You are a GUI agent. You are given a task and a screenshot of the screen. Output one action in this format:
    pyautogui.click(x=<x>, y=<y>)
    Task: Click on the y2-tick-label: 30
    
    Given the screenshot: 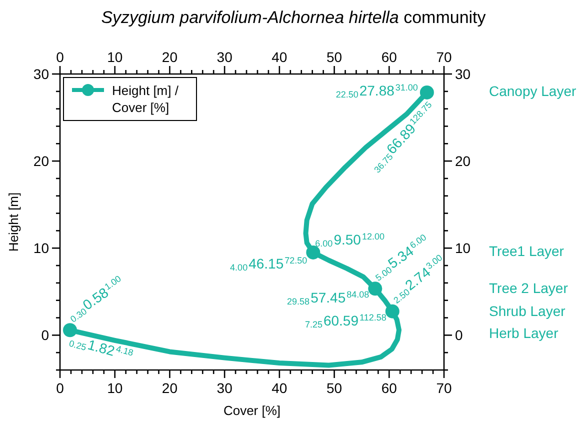 What is the action you would take?
    pyautogui.click(x=463, y=74)
    